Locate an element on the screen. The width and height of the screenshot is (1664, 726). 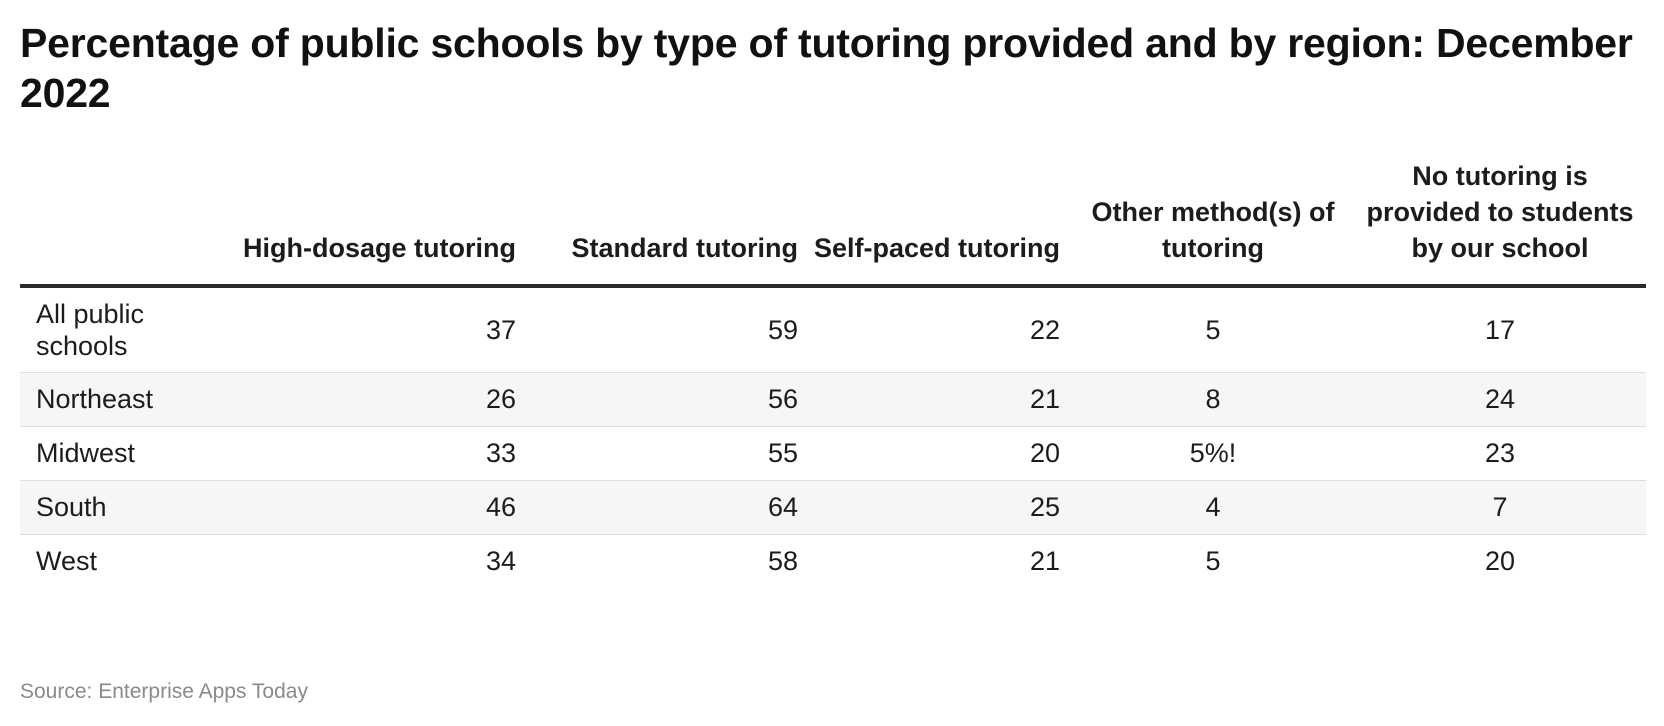
table-row: Midwest 33 55 20 5%! 23 is located at coordinates (833, 453).